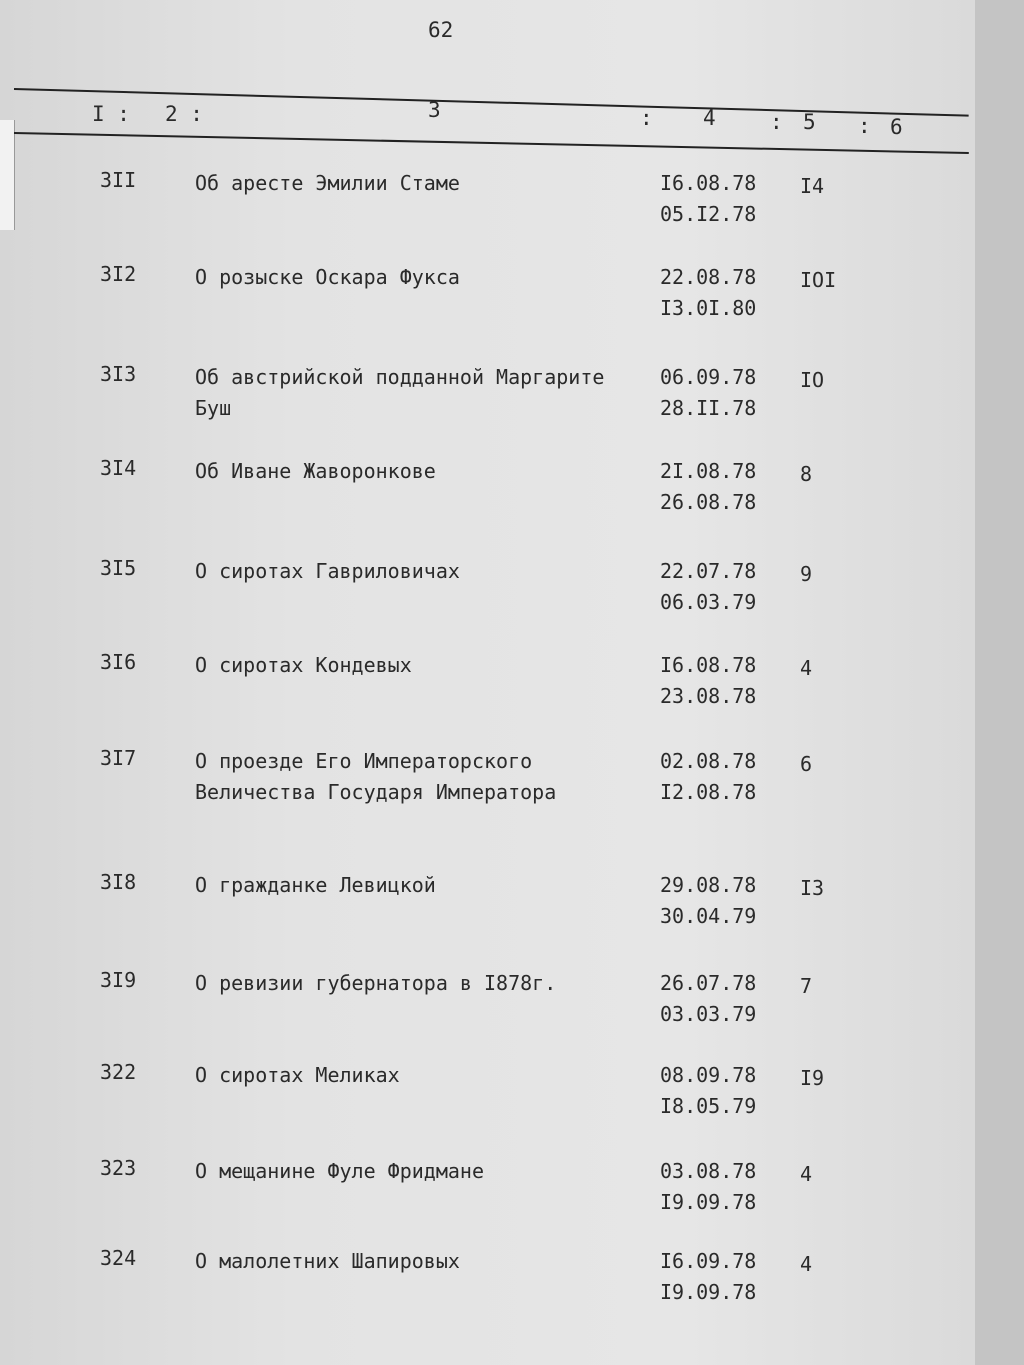  I want to click on start-date: I6.09.78, so click(708, 1261).